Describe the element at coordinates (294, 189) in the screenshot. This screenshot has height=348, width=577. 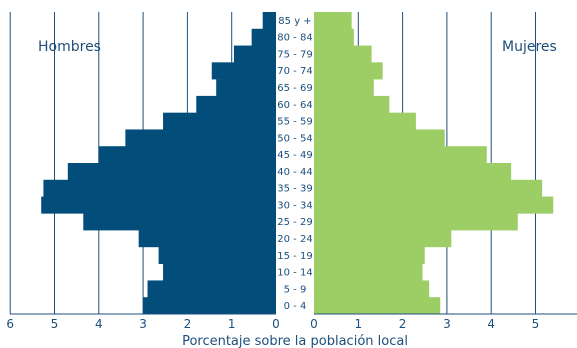
I see `age-group-label: 35 - 39` at that location.